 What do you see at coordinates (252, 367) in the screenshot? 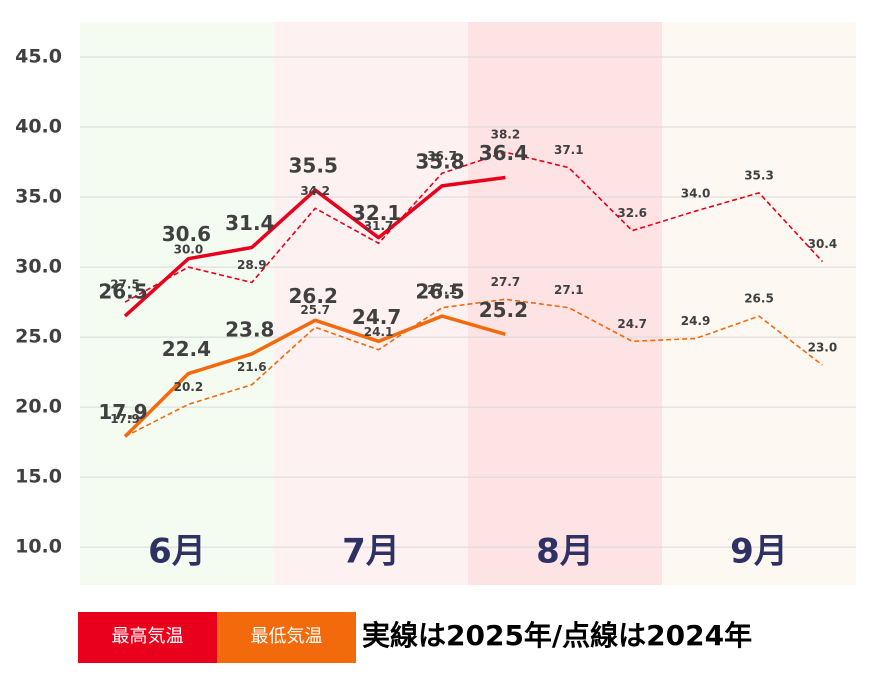
I see `dashed-value-label: 21.6` at bounding box center [252, 367].